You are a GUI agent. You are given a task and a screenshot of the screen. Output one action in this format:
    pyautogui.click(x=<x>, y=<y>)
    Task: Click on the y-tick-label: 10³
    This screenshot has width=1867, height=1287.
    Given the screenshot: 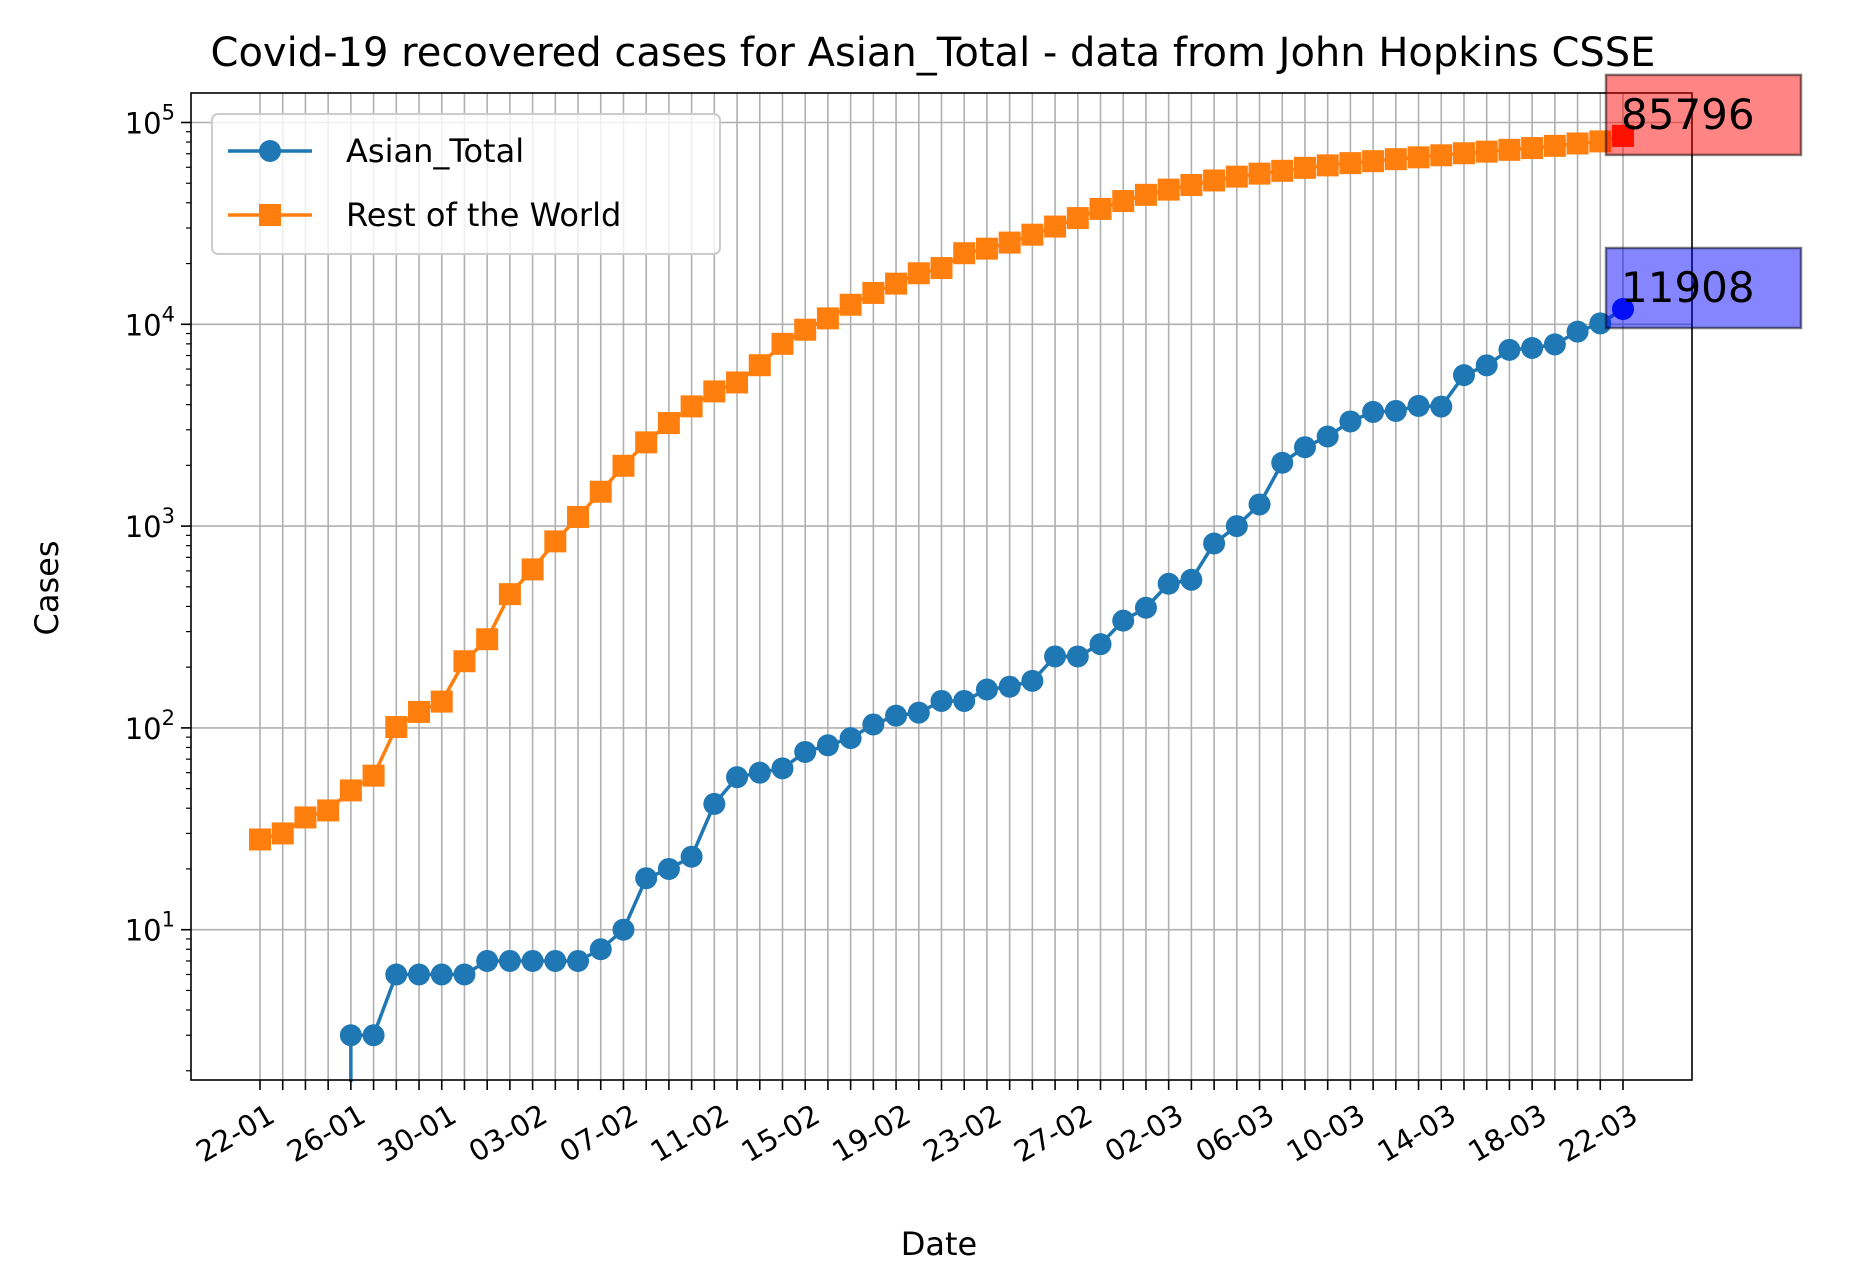 What is the action you would take?
    pyautogui.click(x=150, y=524)
    